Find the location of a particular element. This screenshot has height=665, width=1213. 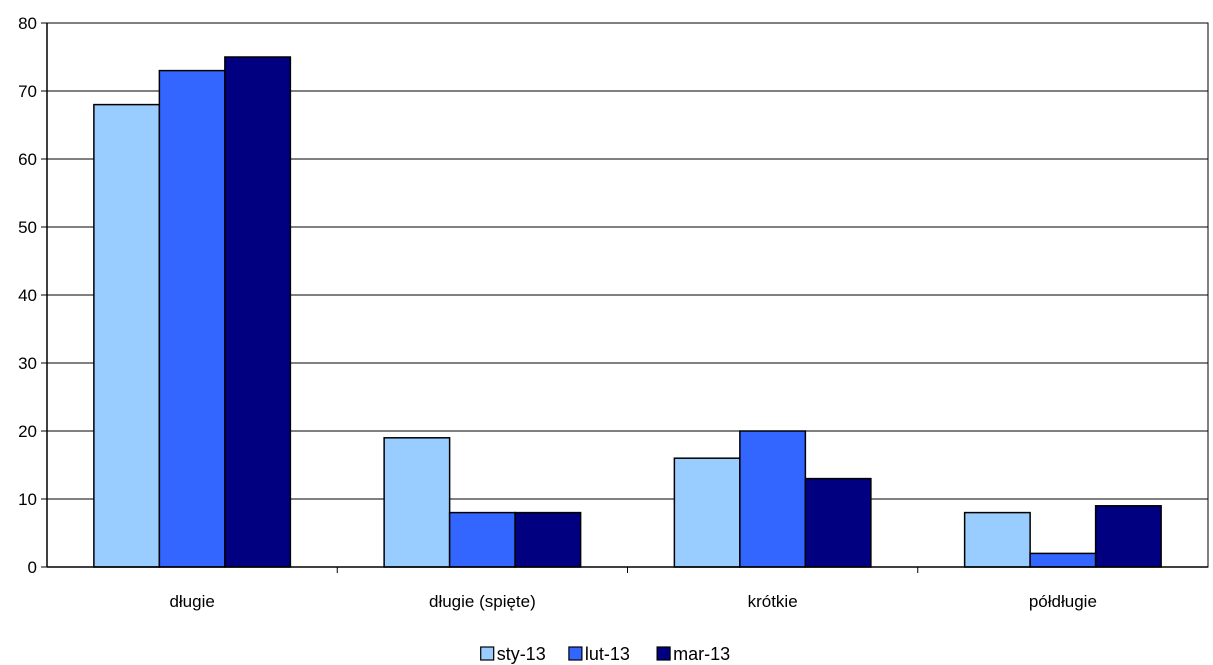

y-tick-label: 0 is located at coordinates (32, 567).